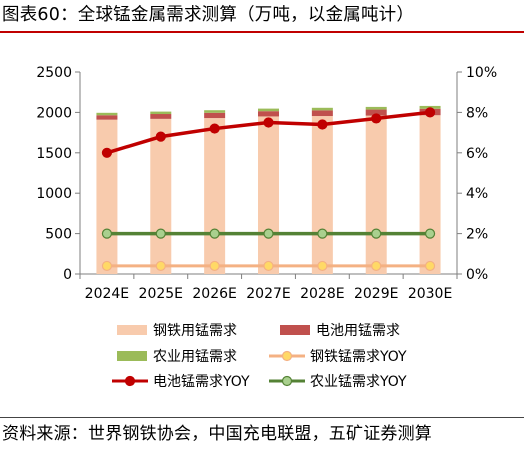 This screenshot has width=524, height=449. What do you see at coordinates (208, 15) in the screenshot?
I see `chart-title: 图表60：全球锰金属需求测算（万吨，以金属吨计）` at bounding box center [208, 15].